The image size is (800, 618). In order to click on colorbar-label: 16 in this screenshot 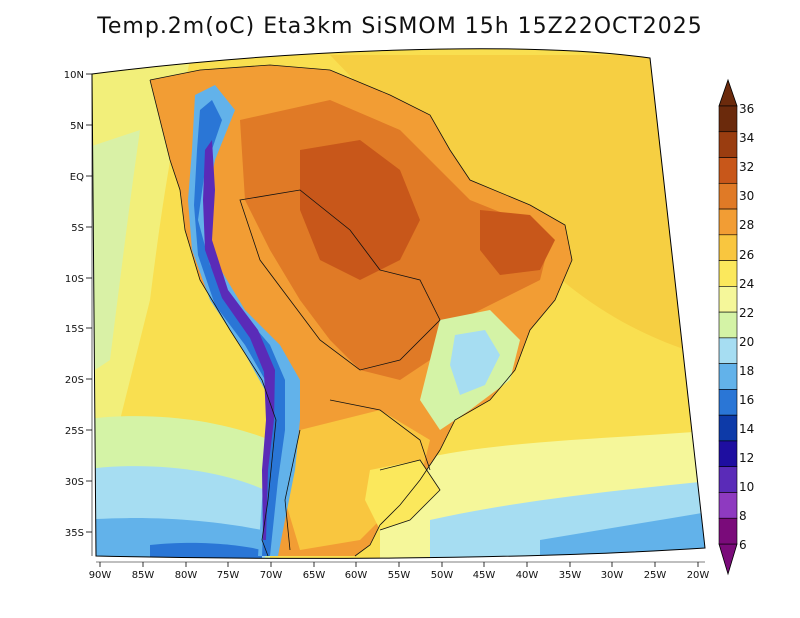, I will do `click(746, 400)`.